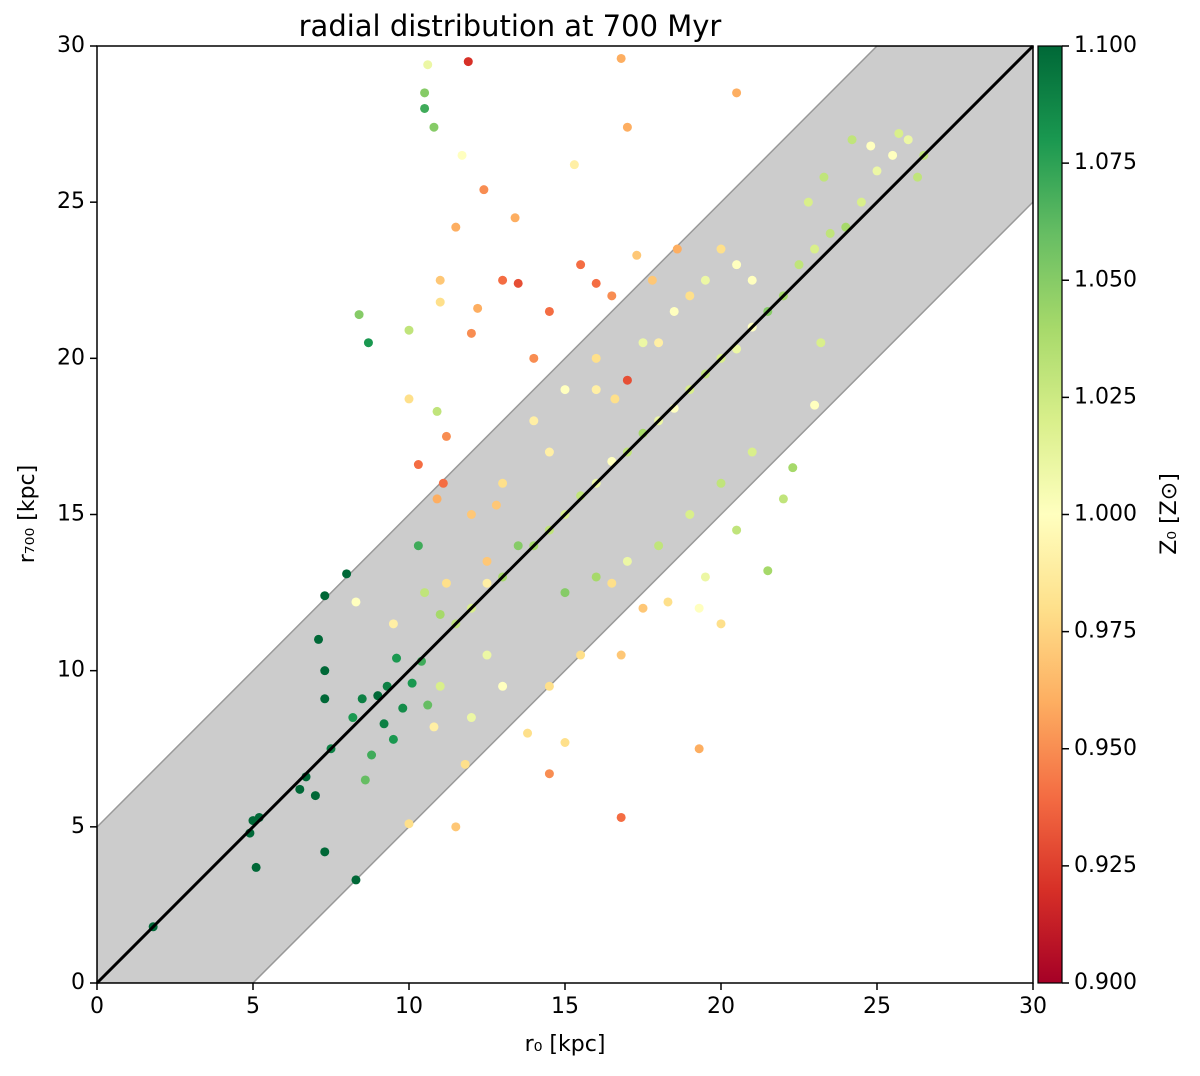 The width and height of the screenshot is (1200, 1076). Describe the element at coordinates (1033, 1006) in the screenshot. I see `x-tick-label: 30` at that location.